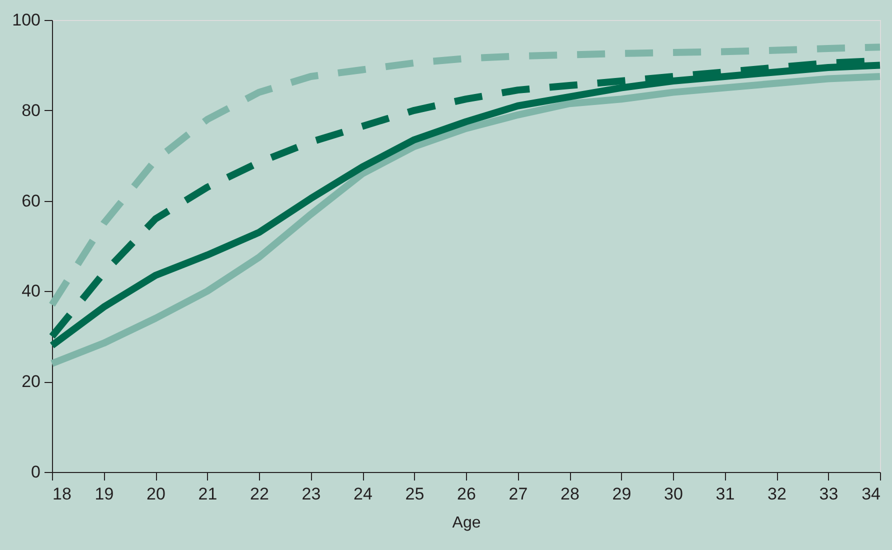  Describe the element at coordinates (31, 200) in the screenshot. I see `y-tick-label: 60` at that location.